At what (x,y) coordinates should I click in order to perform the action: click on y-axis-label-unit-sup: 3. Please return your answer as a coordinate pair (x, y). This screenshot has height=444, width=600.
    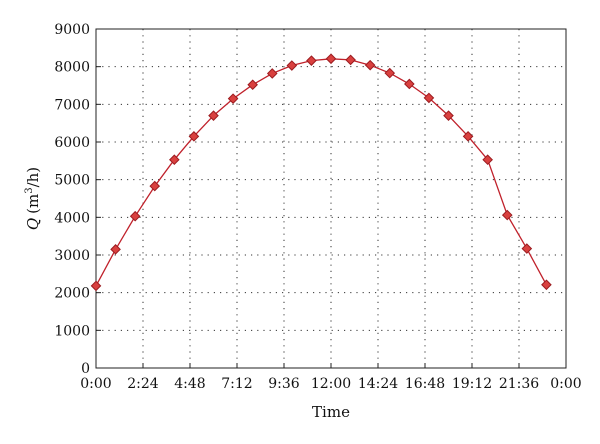
    Looking at the image, I should click on (29, 190).